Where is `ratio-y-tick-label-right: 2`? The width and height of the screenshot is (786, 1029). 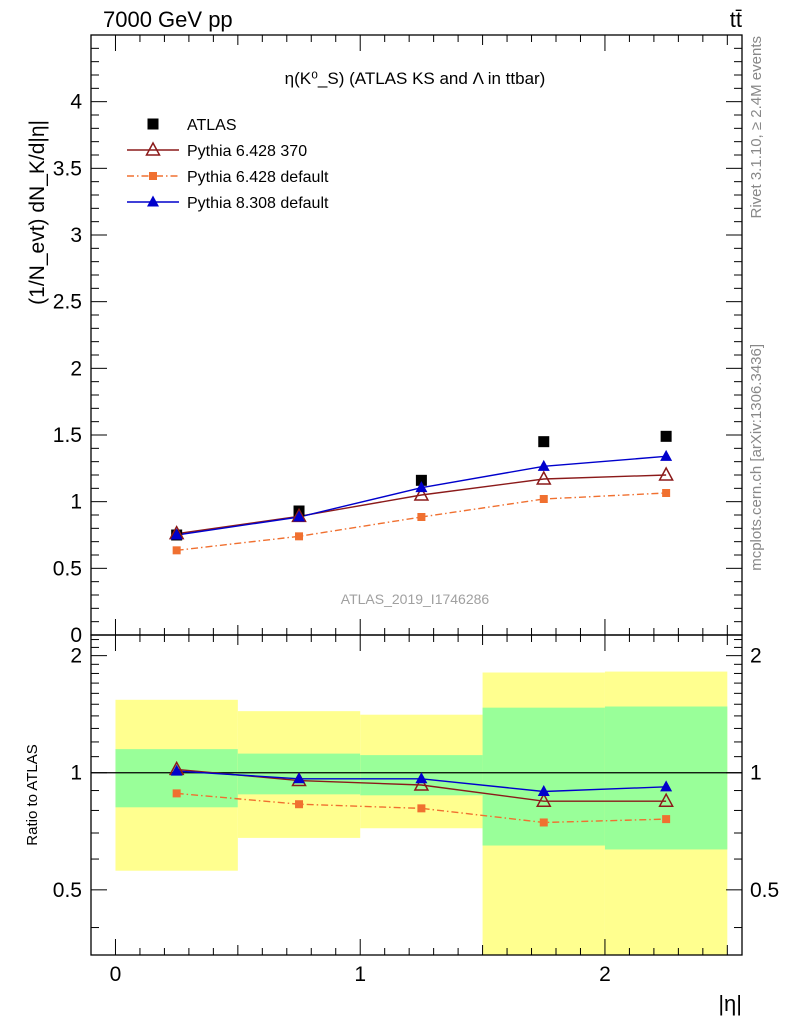
ratio-y-tick-label-right: 2 is located at coordinates (756, 656).